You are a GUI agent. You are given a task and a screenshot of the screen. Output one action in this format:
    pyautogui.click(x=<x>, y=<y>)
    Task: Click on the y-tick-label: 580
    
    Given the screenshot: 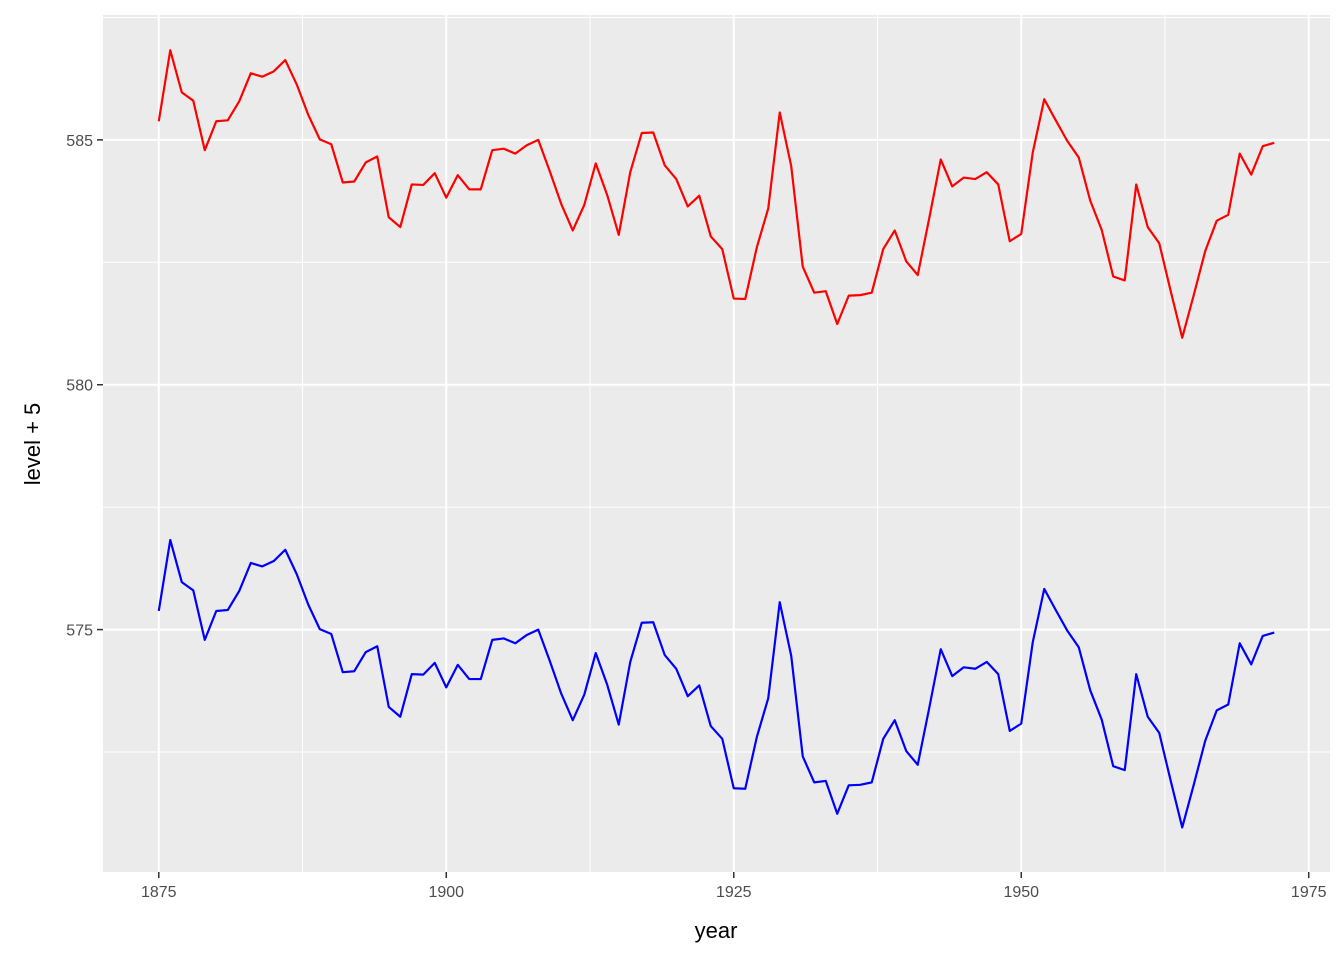 What is the action you would take?
    pyautogui.click(x=79, y=386)
    